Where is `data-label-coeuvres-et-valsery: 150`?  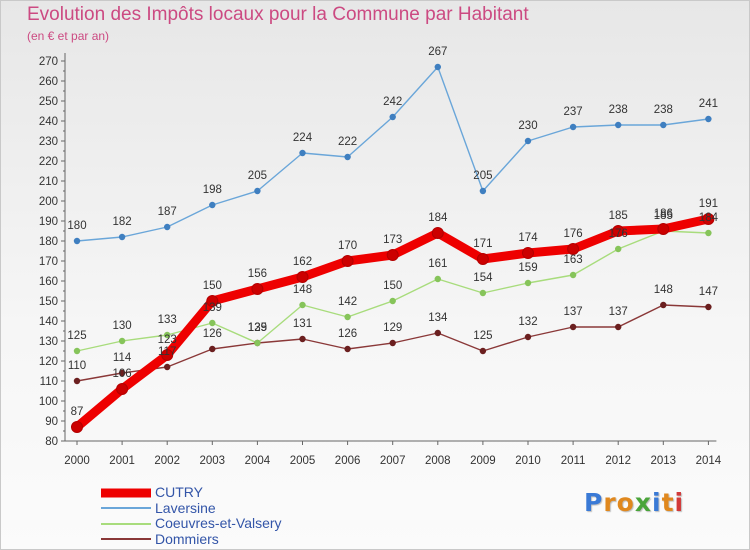
data-label-coeuvres-et-valsery: 150 is located at coordinates (392, 286).